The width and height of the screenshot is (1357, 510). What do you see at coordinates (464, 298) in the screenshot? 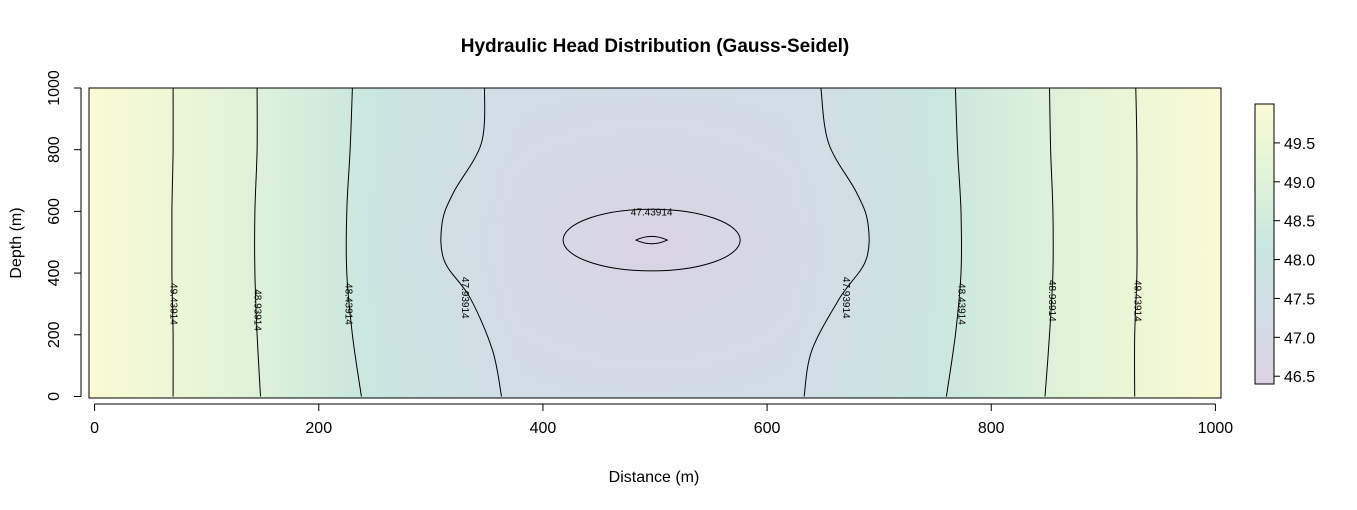
I see `contour-label-3: 47.93914` at bounding box center [464, 298].